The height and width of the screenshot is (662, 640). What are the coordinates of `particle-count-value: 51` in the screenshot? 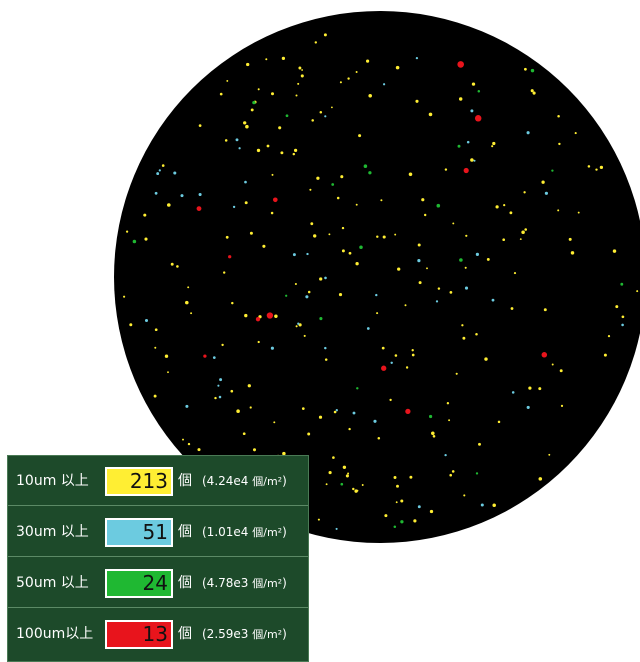 It's located at (139, 532).